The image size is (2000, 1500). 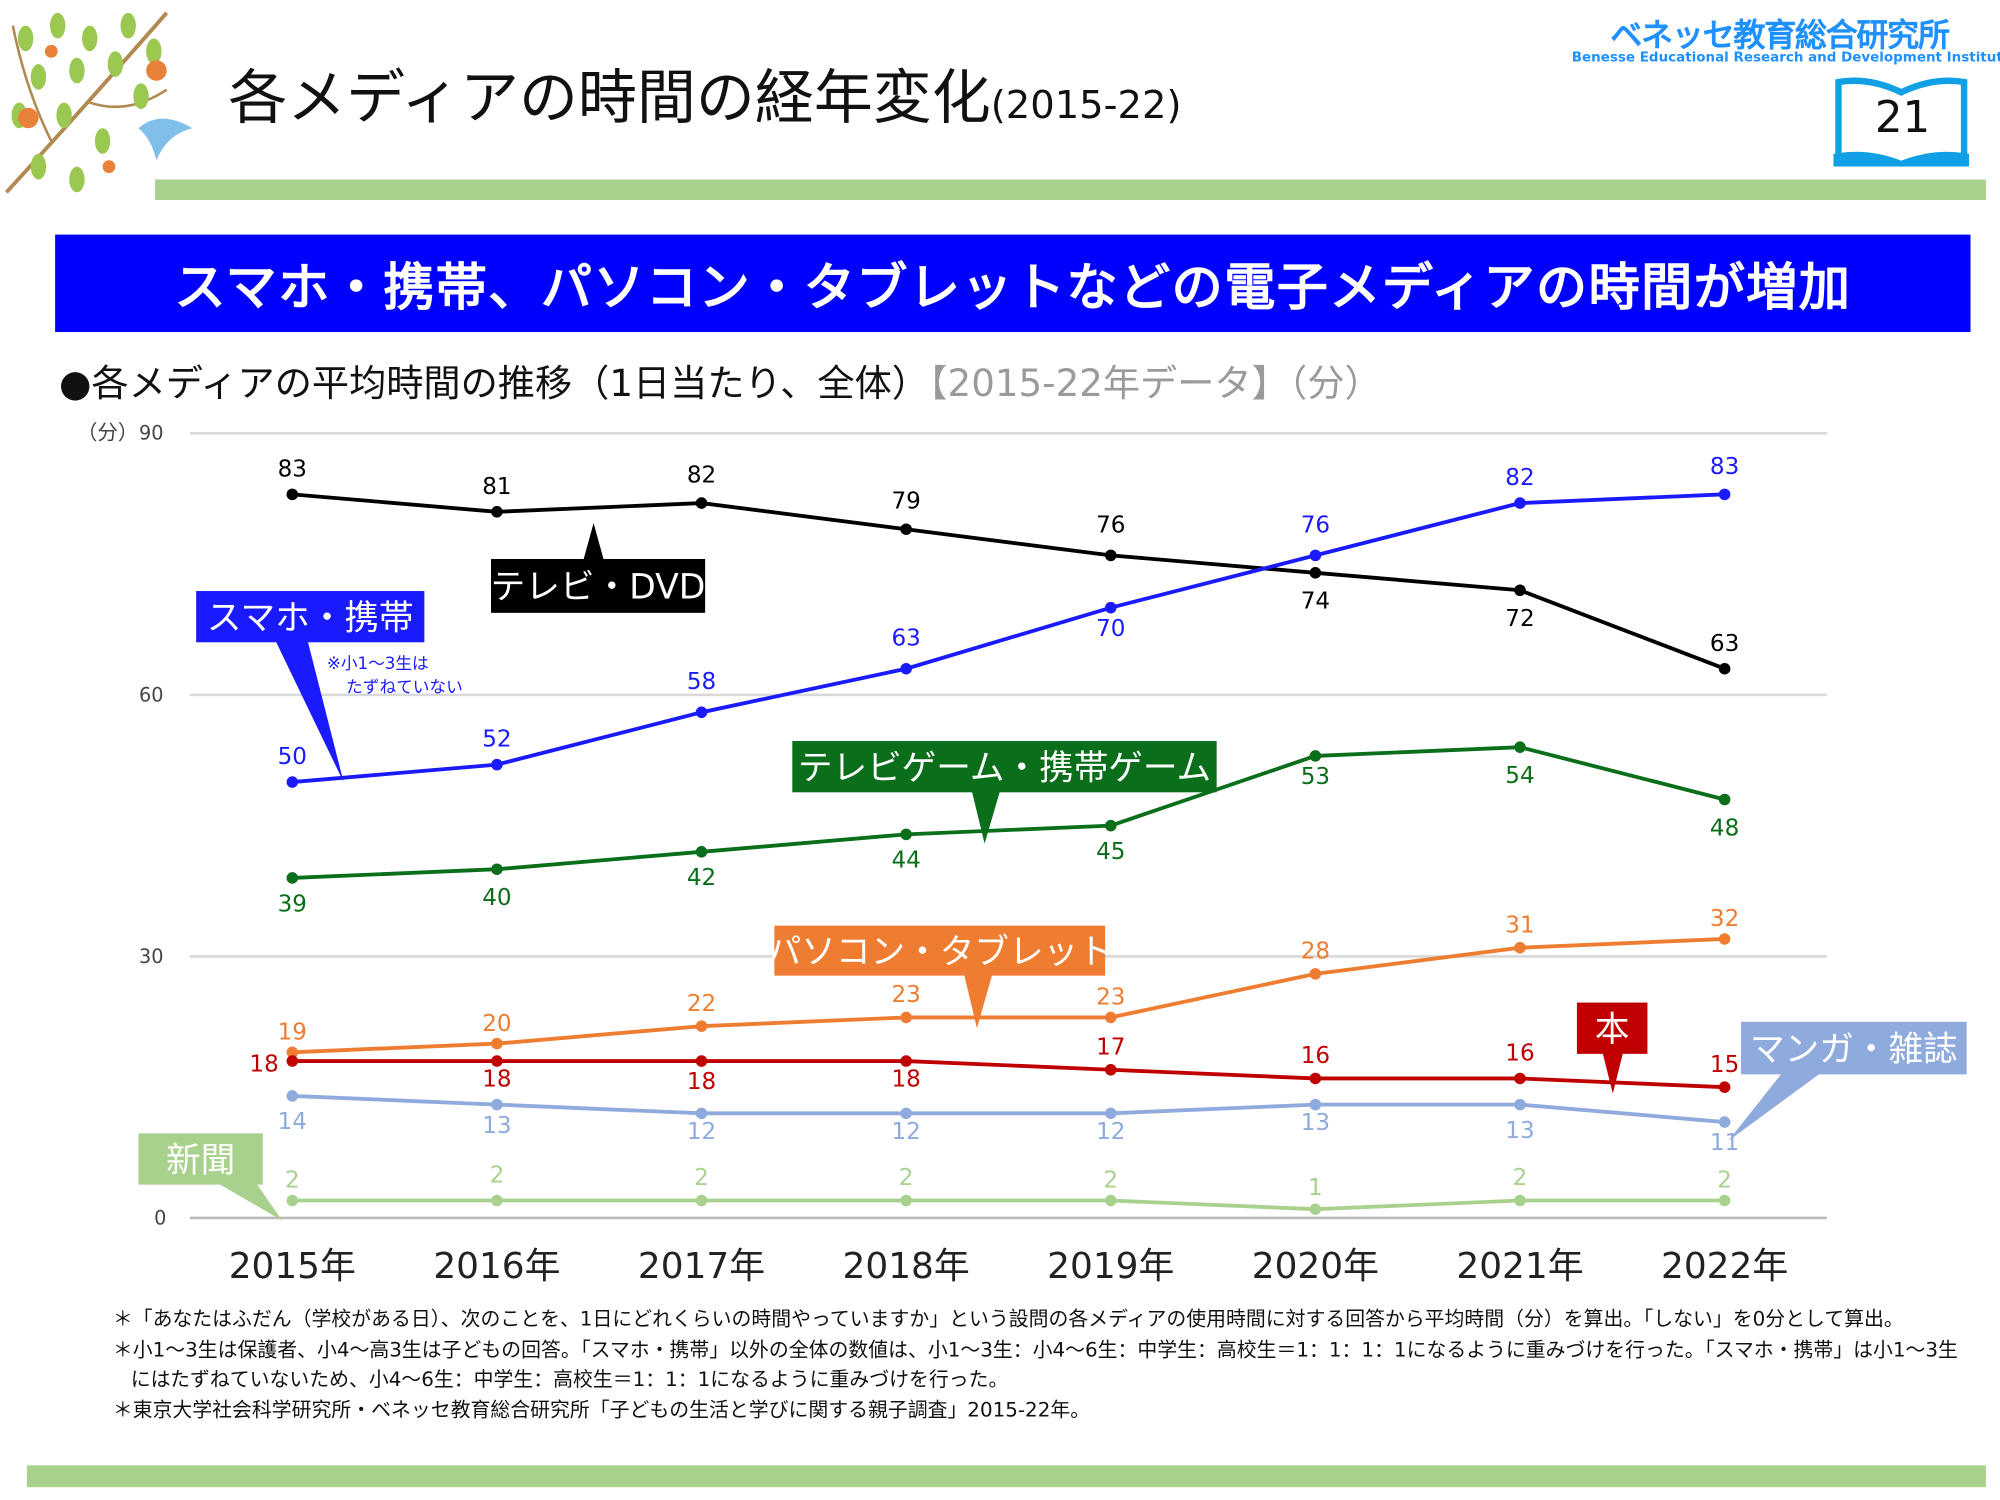 What do you see at coordinates (906, 1266) in the screenshot?
I see `x-tick-label: 2018年` at bounding box center [906, 1266].